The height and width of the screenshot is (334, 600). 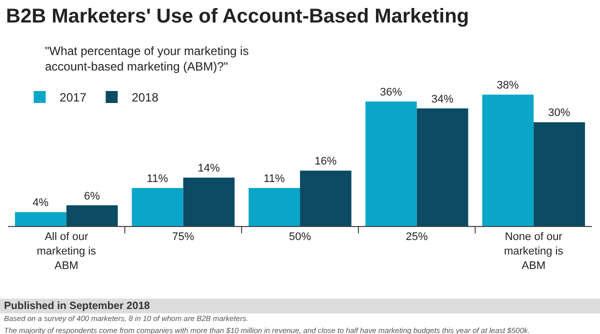 What do you see at coordinates (238, 16) in the screenshot?
I see `chart-title: B2B Marketers' Use of Account-Based Marketing` at bounding box center [238, 16].